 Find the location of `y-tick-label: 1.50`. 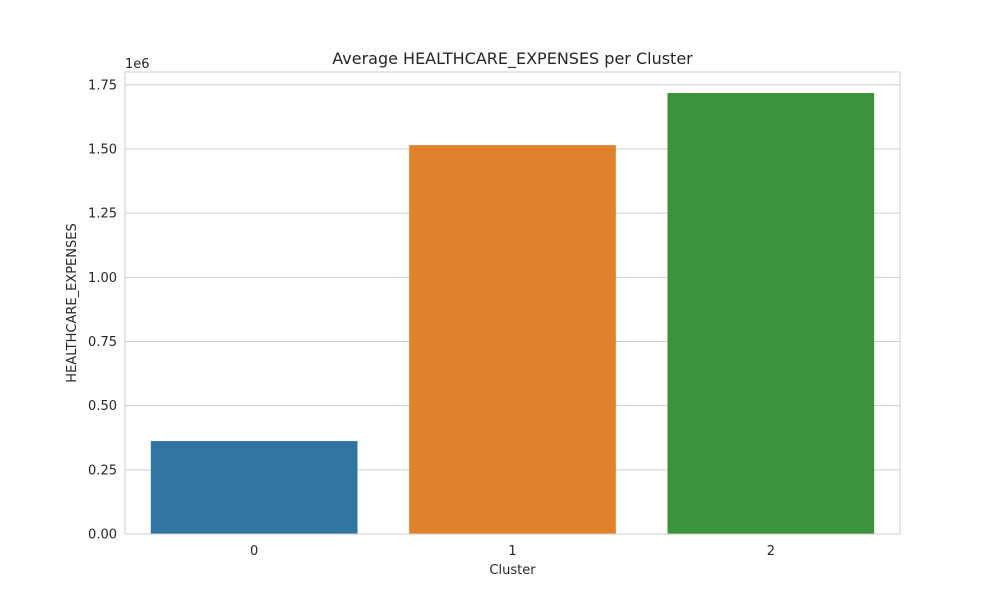

y-tick-label: 1.50 is located at coordinates (102, 150).